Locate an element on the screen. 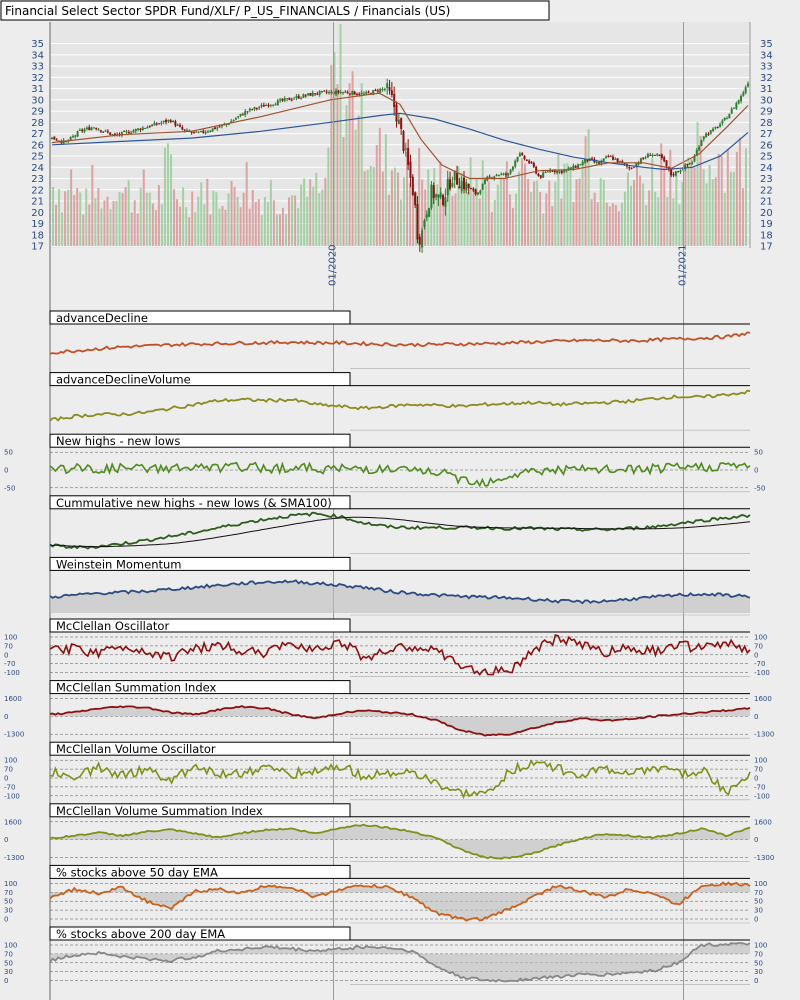 Image resolution: width=800 pixels, height=1000 pixels. price-y-tick-label-left: 32 is located at coordinates (37, 78).